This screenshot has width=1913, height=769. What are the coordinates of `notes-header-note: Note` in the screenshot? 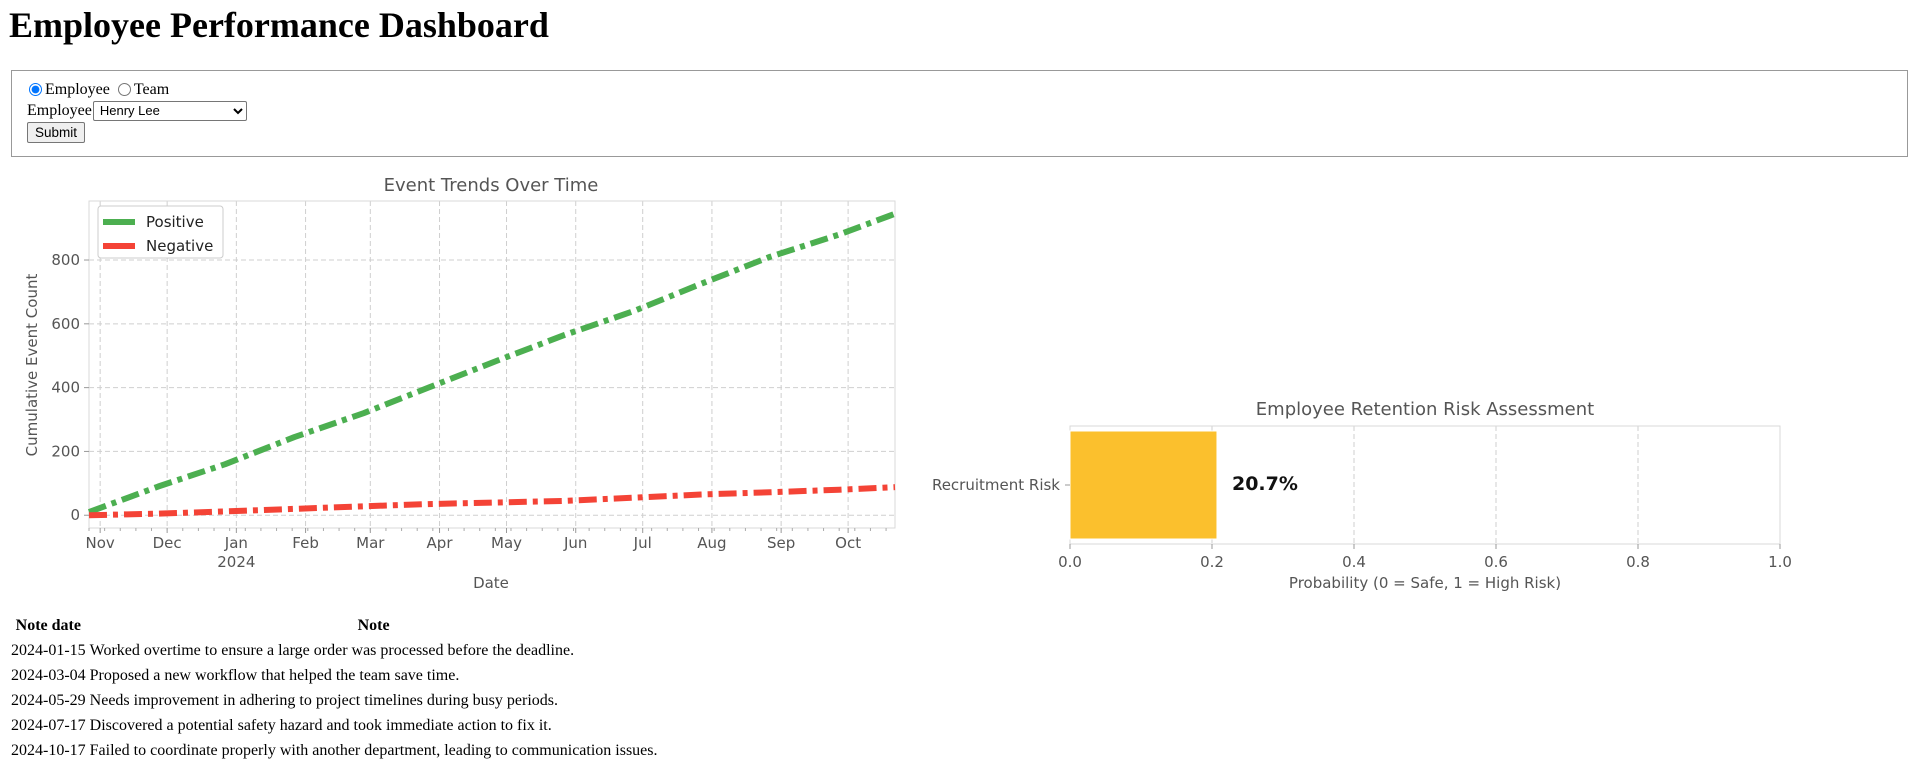 It's located at (373, 625).